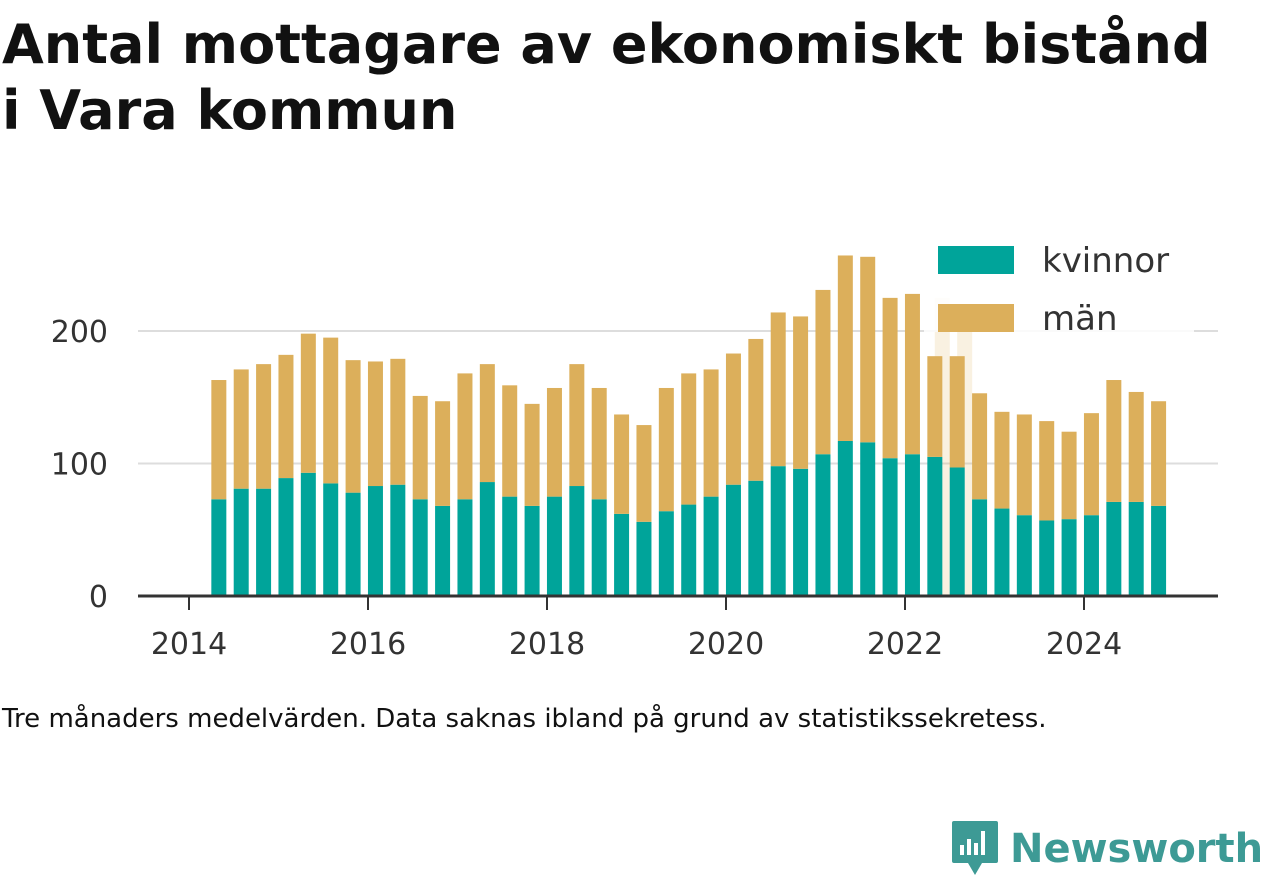  Describe the element at coordinates (1084, 644) in the screenshot. I see `x-tick-label: 2024` at that location.